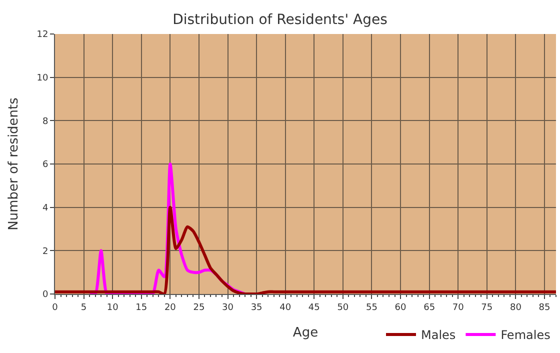  What do you see at coordinates (83, 307) in the screenshot?
I see `x-tick-label: 5` at bounding box center [83, 307].